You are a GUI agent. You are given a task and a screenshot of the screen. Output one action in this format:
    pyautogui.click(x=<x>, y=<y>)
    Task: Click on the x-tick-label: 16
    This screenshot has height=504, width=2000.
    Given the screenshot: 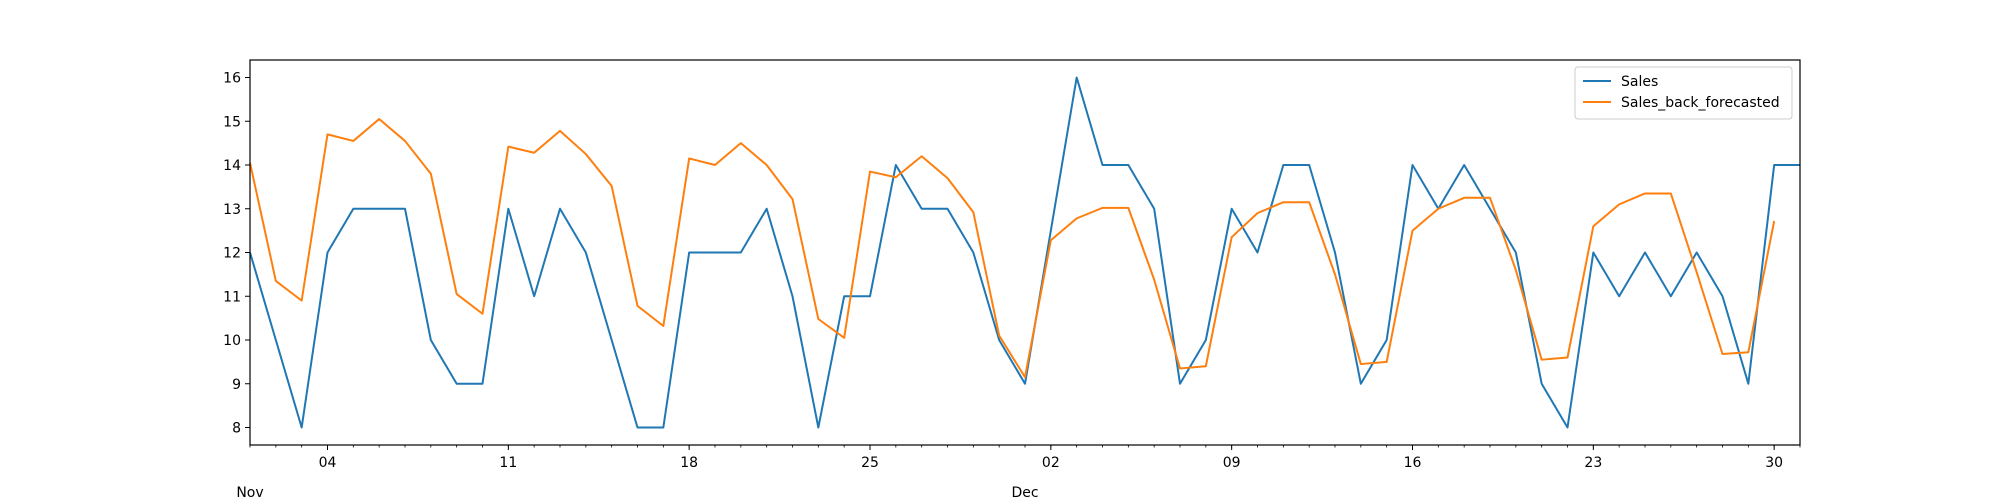 What is the action you would take?
    pyautogui.click(x=1413, y=463)
    